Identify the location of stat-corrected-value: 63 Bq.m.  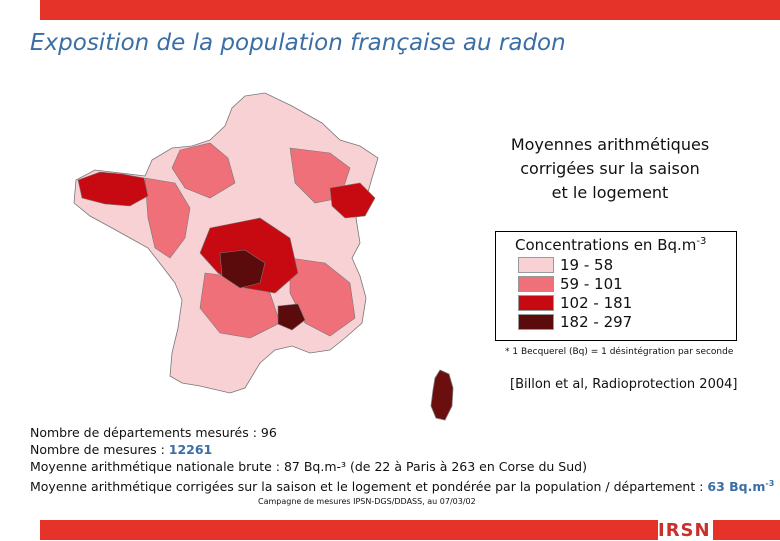
(736, 487).